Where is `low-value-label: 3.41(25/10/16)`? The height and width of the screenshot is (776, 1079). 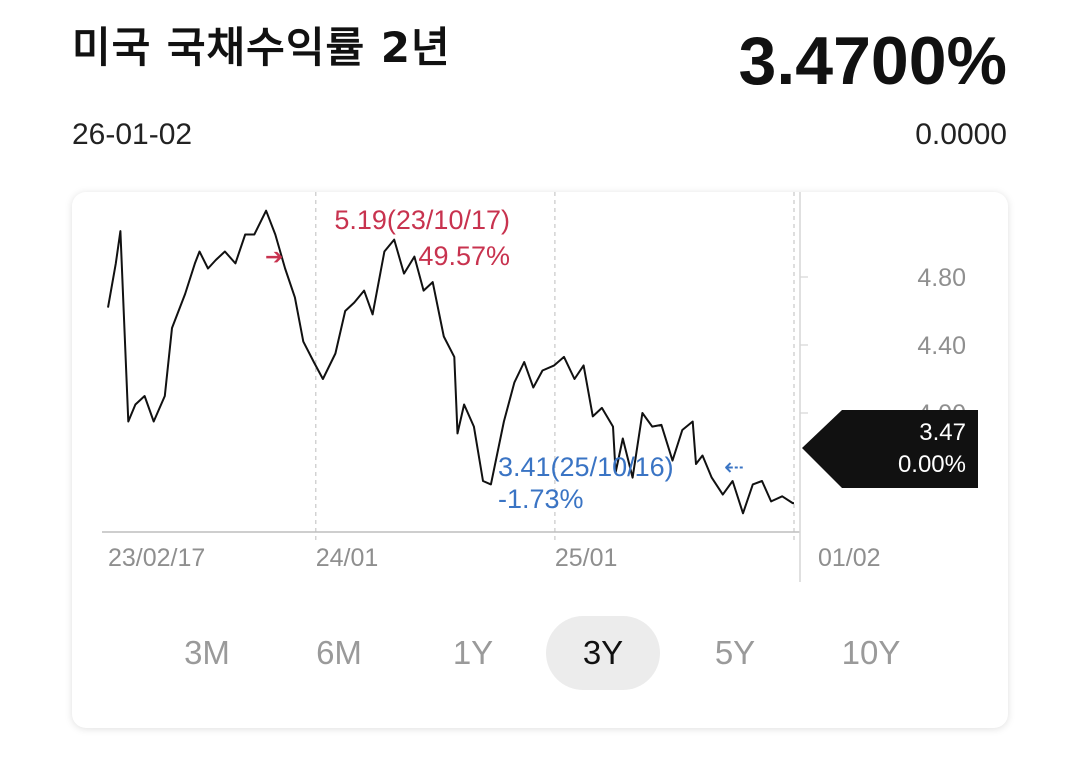
low-value-label: 3.41(25/10/16) is located at coordinates (586, 467).